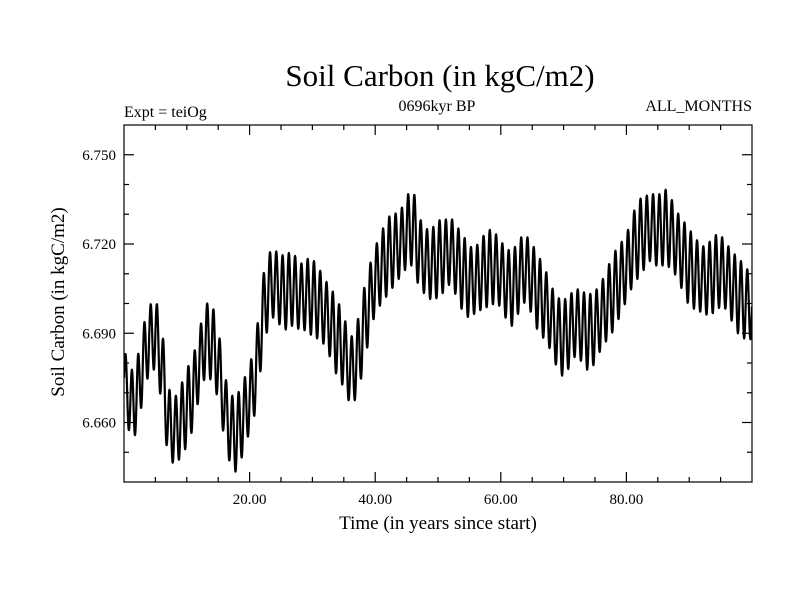  Describe the element at coordinates (250, 500) in the screenshot. I see `x-tick-label: 20.00` at that location.